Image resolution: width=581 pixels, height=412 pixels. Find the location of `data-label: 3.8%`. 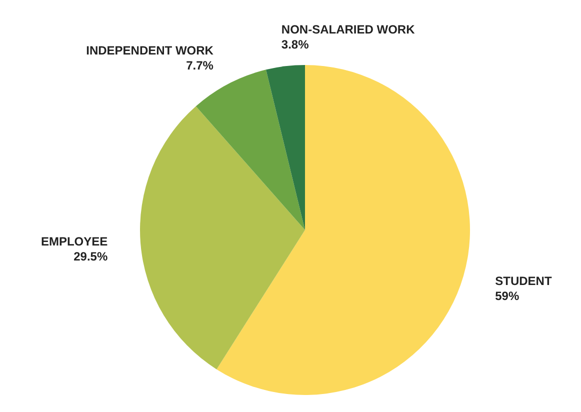

data-label: 3.8% is located at coordinates (295, 44).